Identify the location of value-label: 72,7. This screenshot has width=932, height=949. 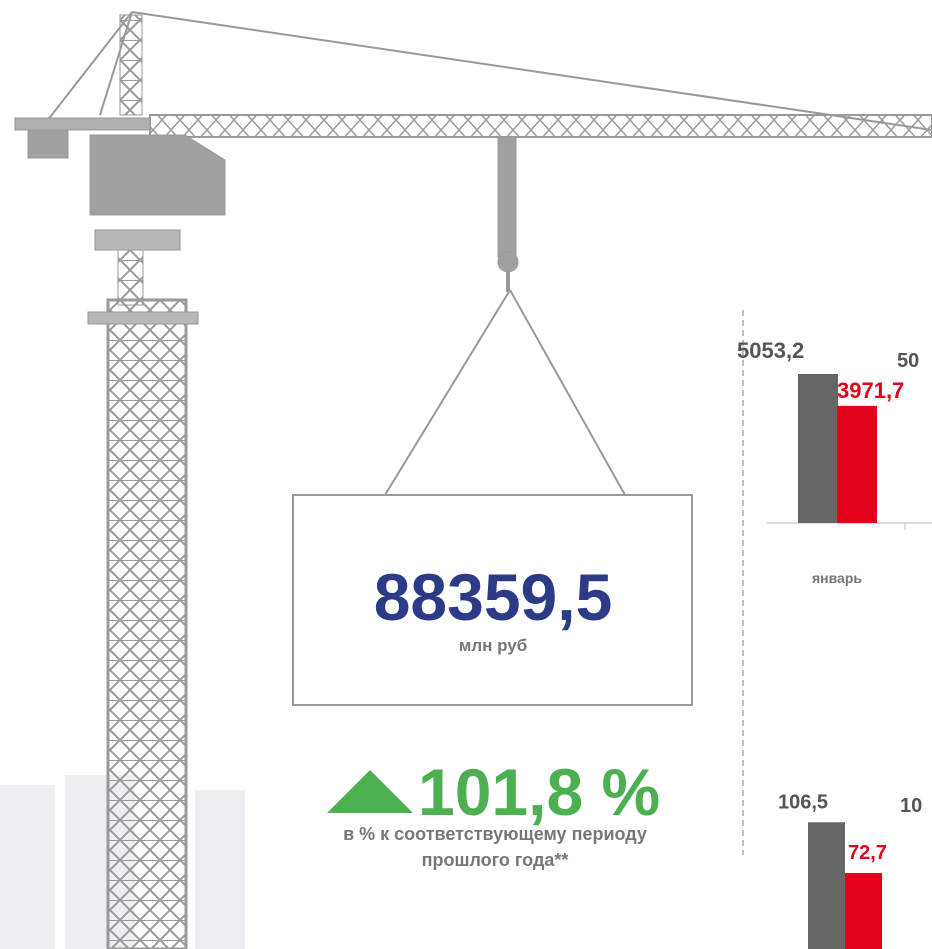
(867, 853).